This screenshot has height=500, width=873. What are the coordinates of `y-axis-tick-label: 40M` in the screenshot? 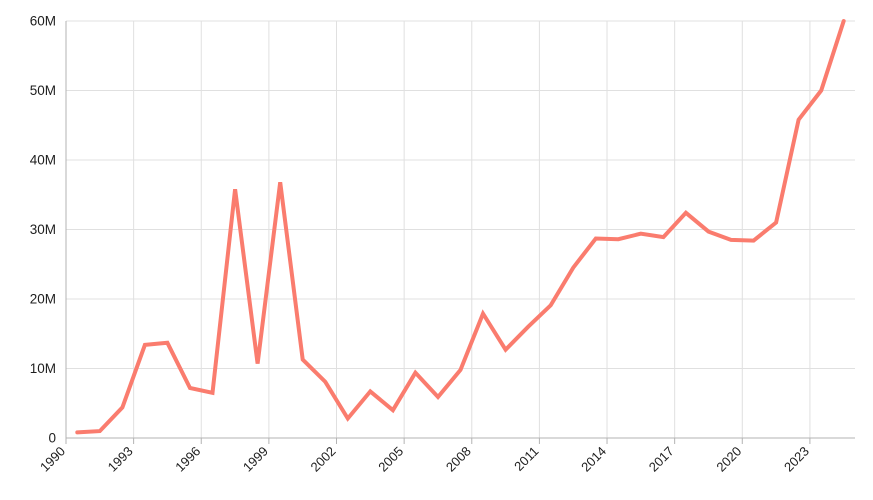 It's located at (43, 160).